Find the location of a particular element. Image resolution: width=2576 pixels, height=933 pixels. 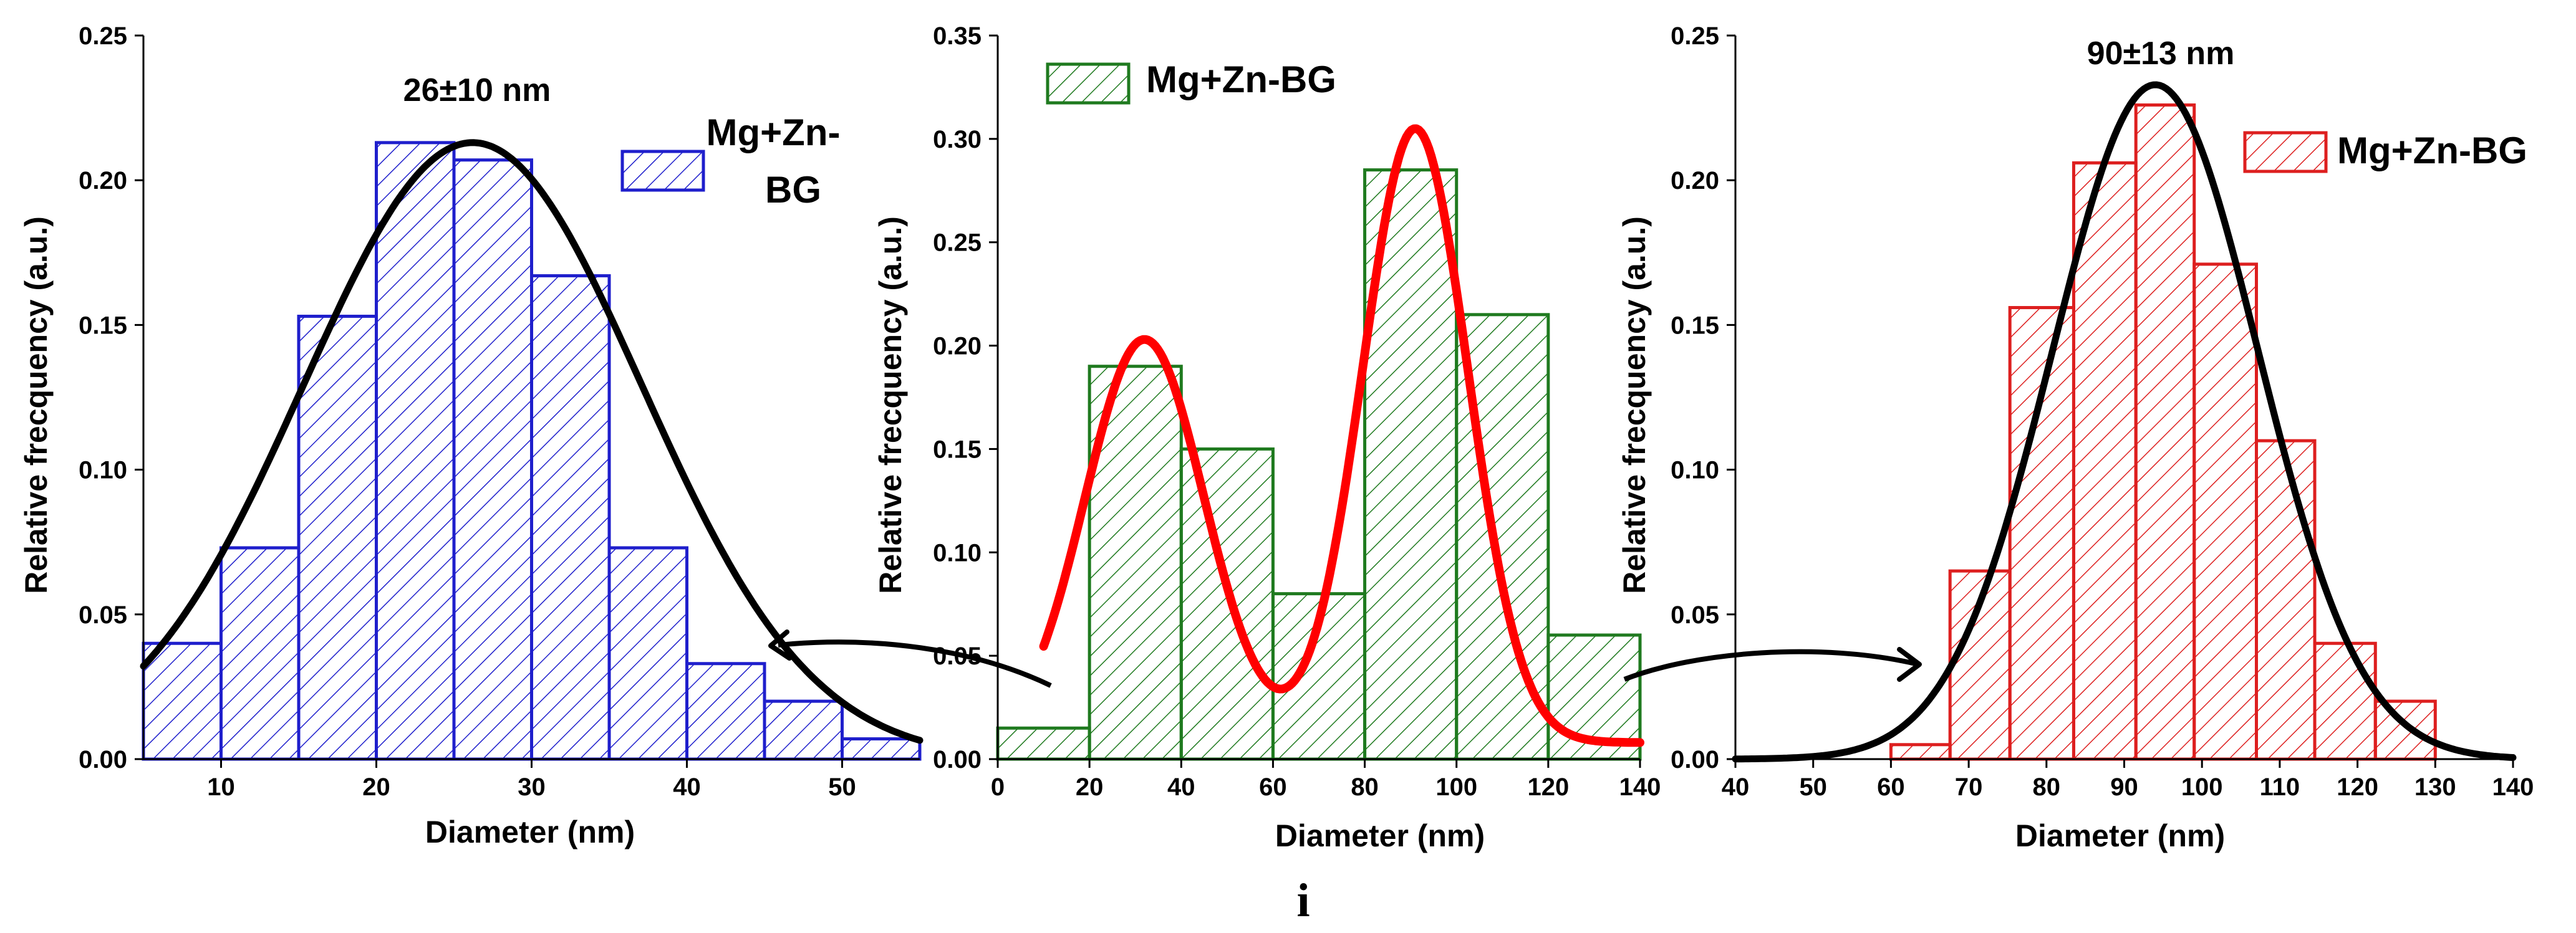

figure-panel-label: i is located at coordinates (1303, 900).